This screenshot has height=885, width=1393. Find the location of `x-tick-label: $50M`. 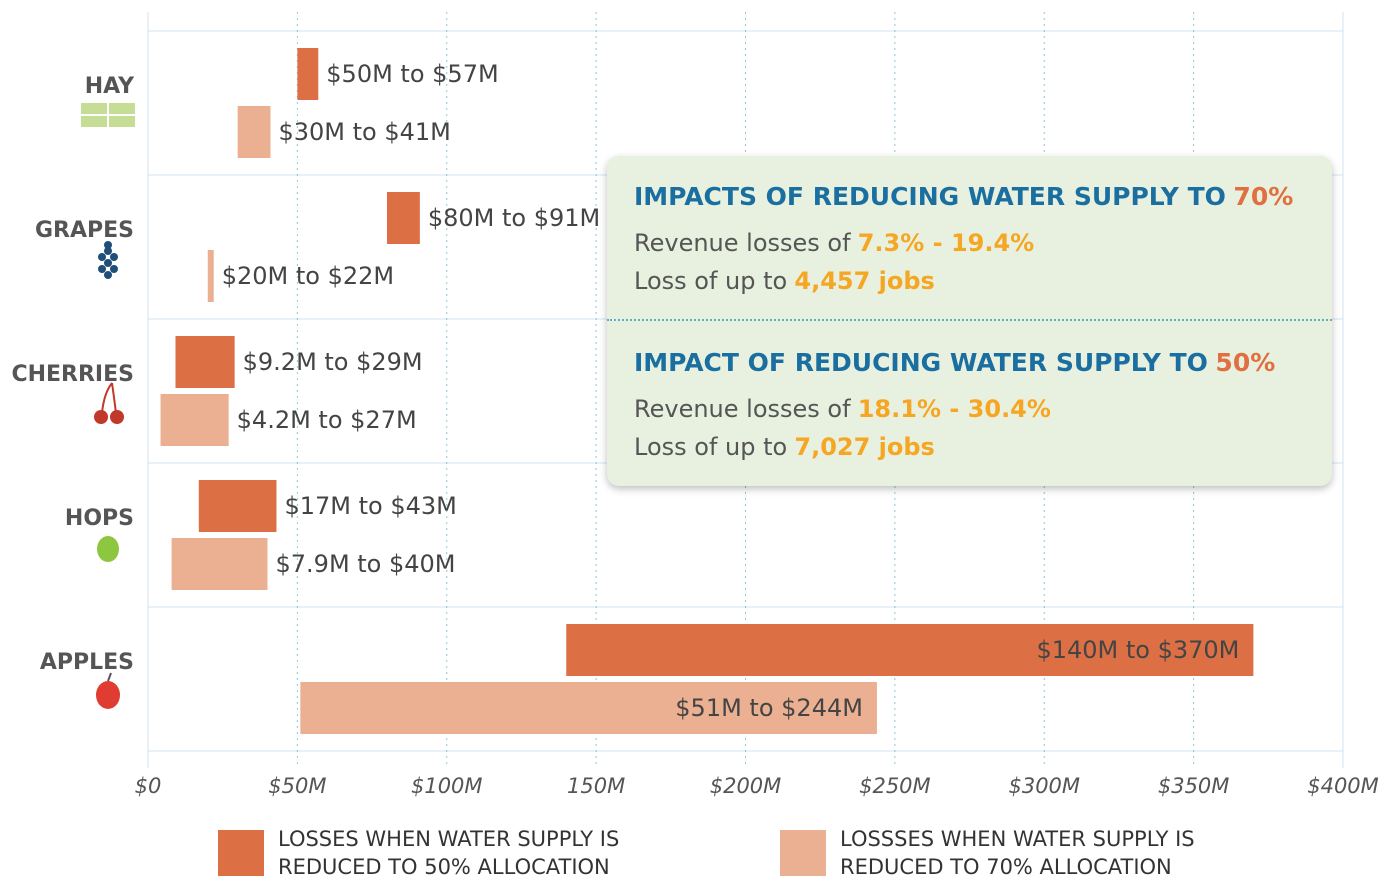

x-tick-label: $50M is located at coordinates (297, 786).